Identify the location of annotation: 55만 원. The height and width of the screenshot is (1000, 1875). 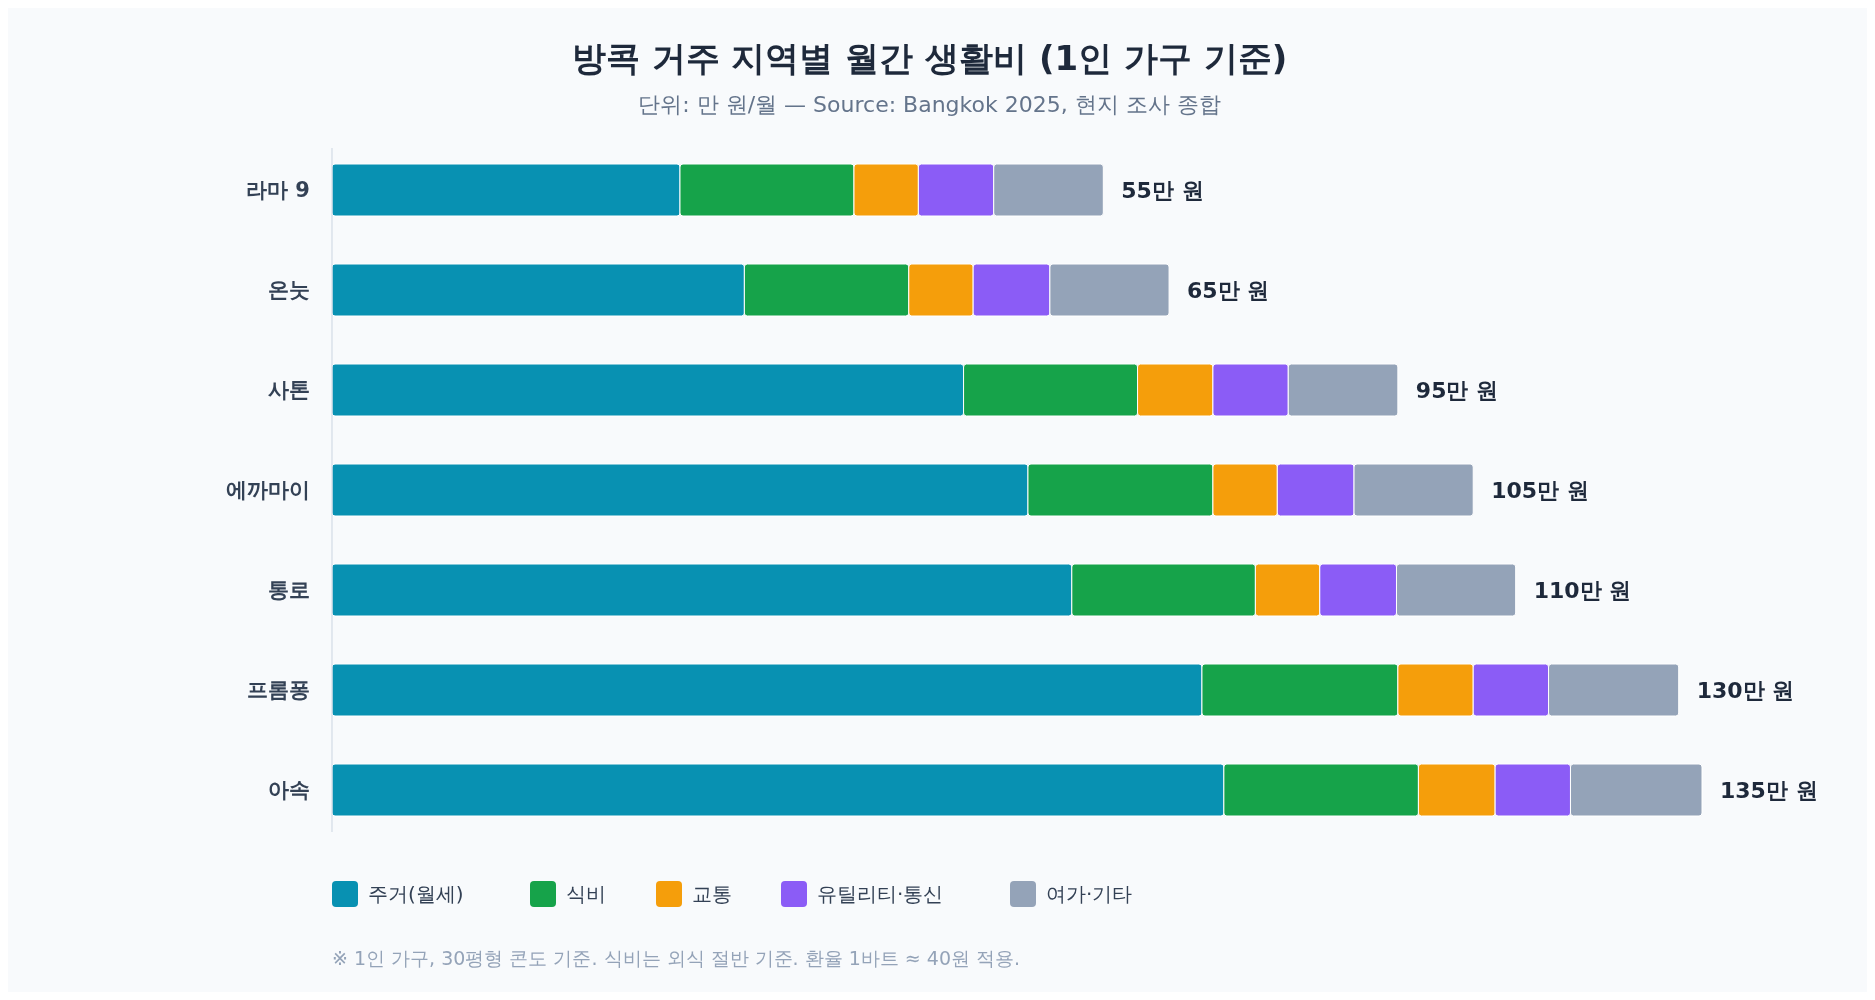
(1162, 190).